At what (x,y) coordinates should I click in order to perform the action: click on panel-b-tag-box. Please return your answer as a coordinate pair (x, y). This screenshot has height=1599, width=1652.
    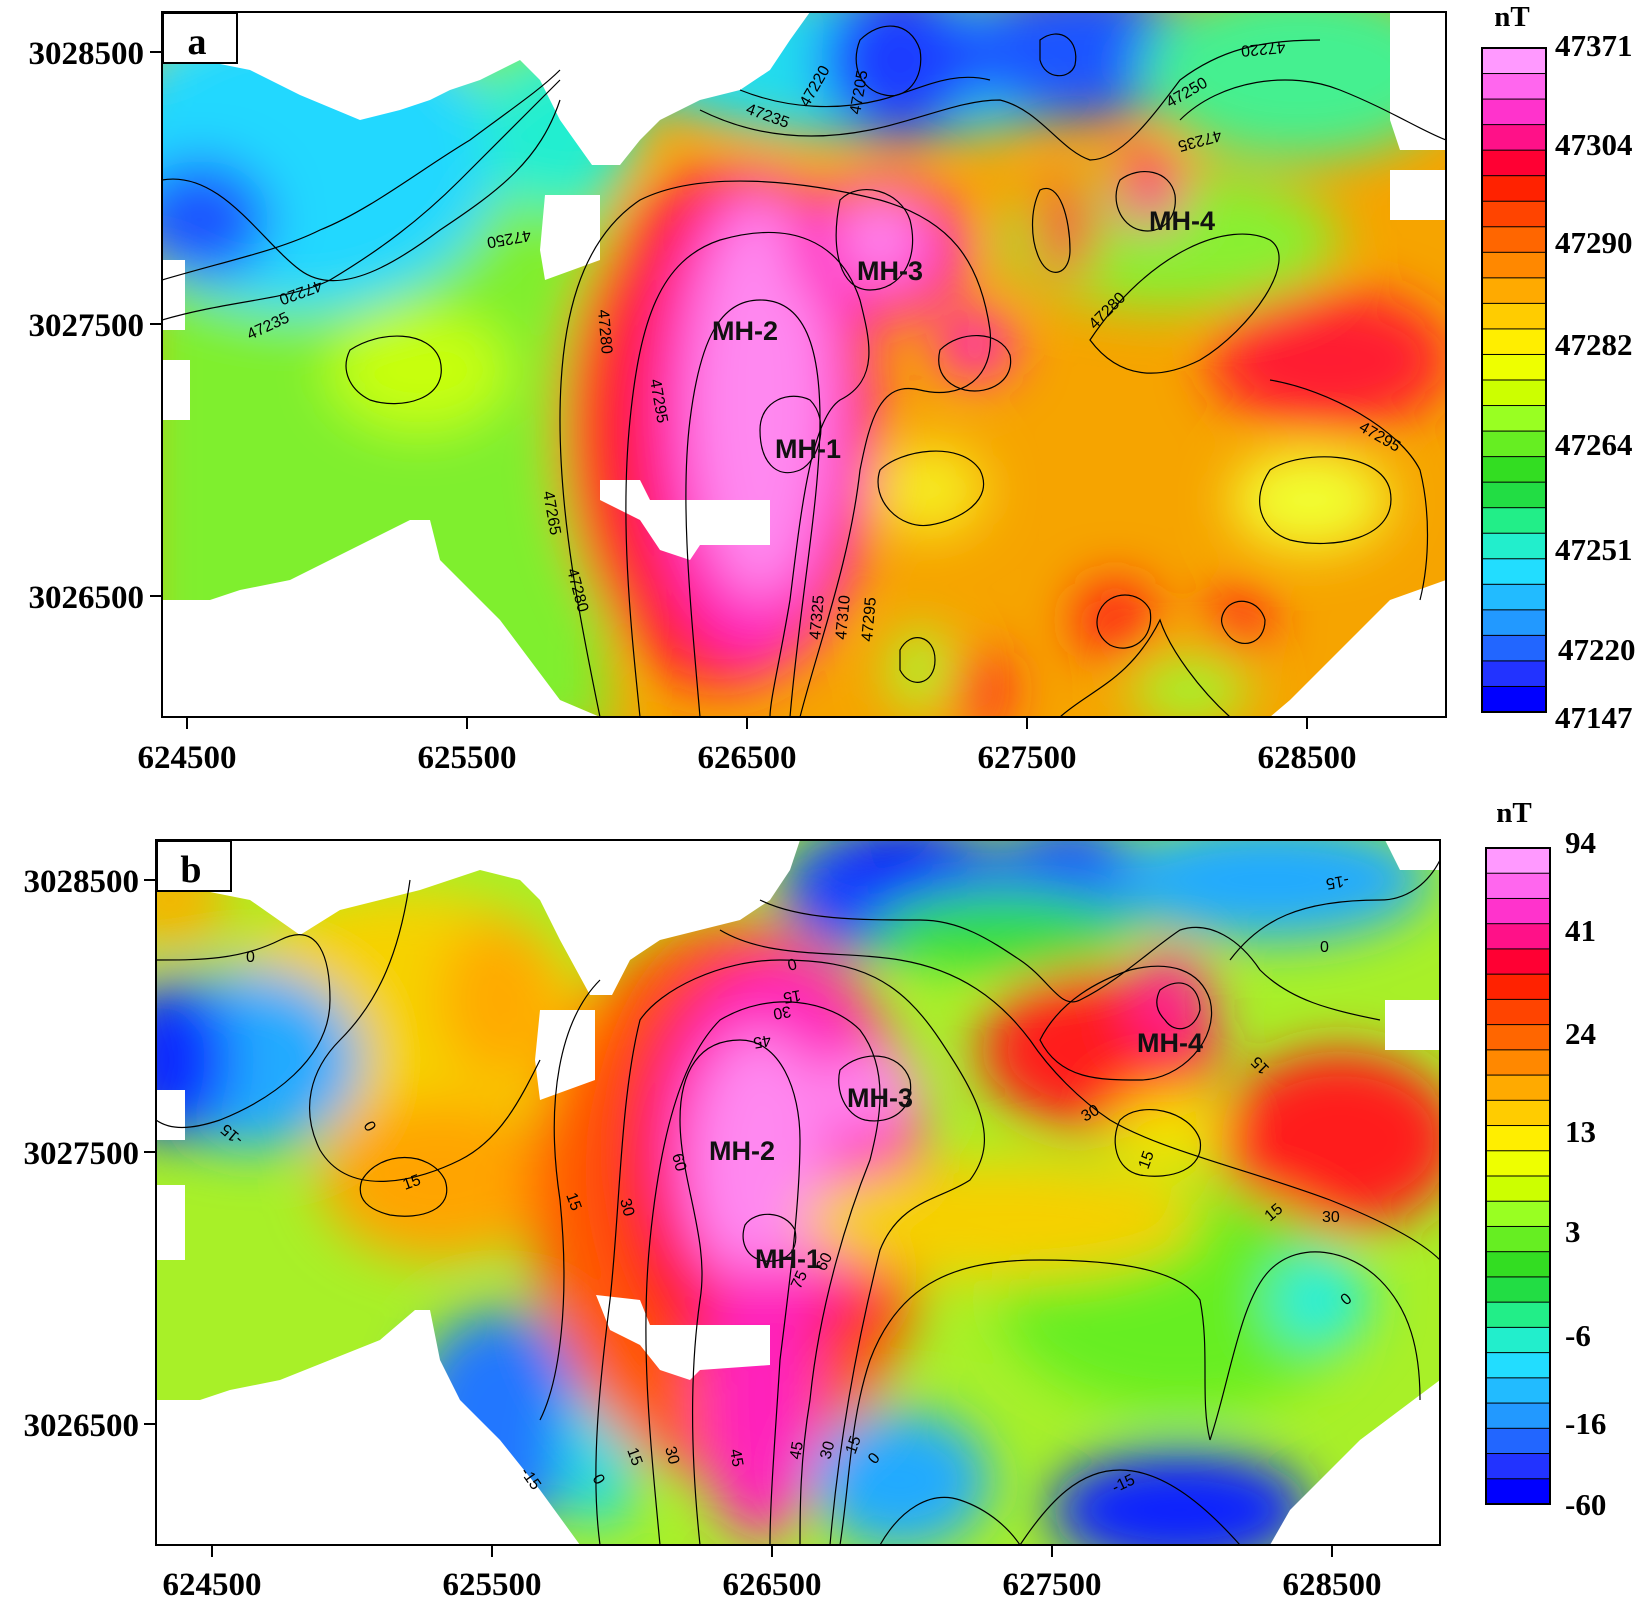
    Looking at the image, I should click on (194, 866).